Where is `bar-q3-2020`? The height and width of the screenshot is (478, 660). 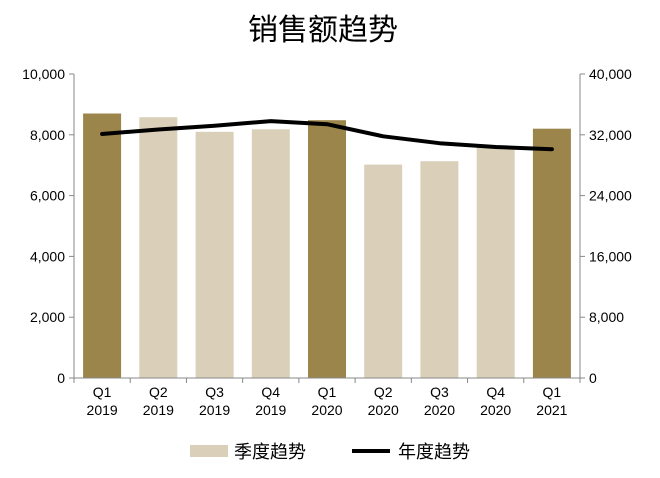 bar-q3-2020 is located at coordinates (439, 269).